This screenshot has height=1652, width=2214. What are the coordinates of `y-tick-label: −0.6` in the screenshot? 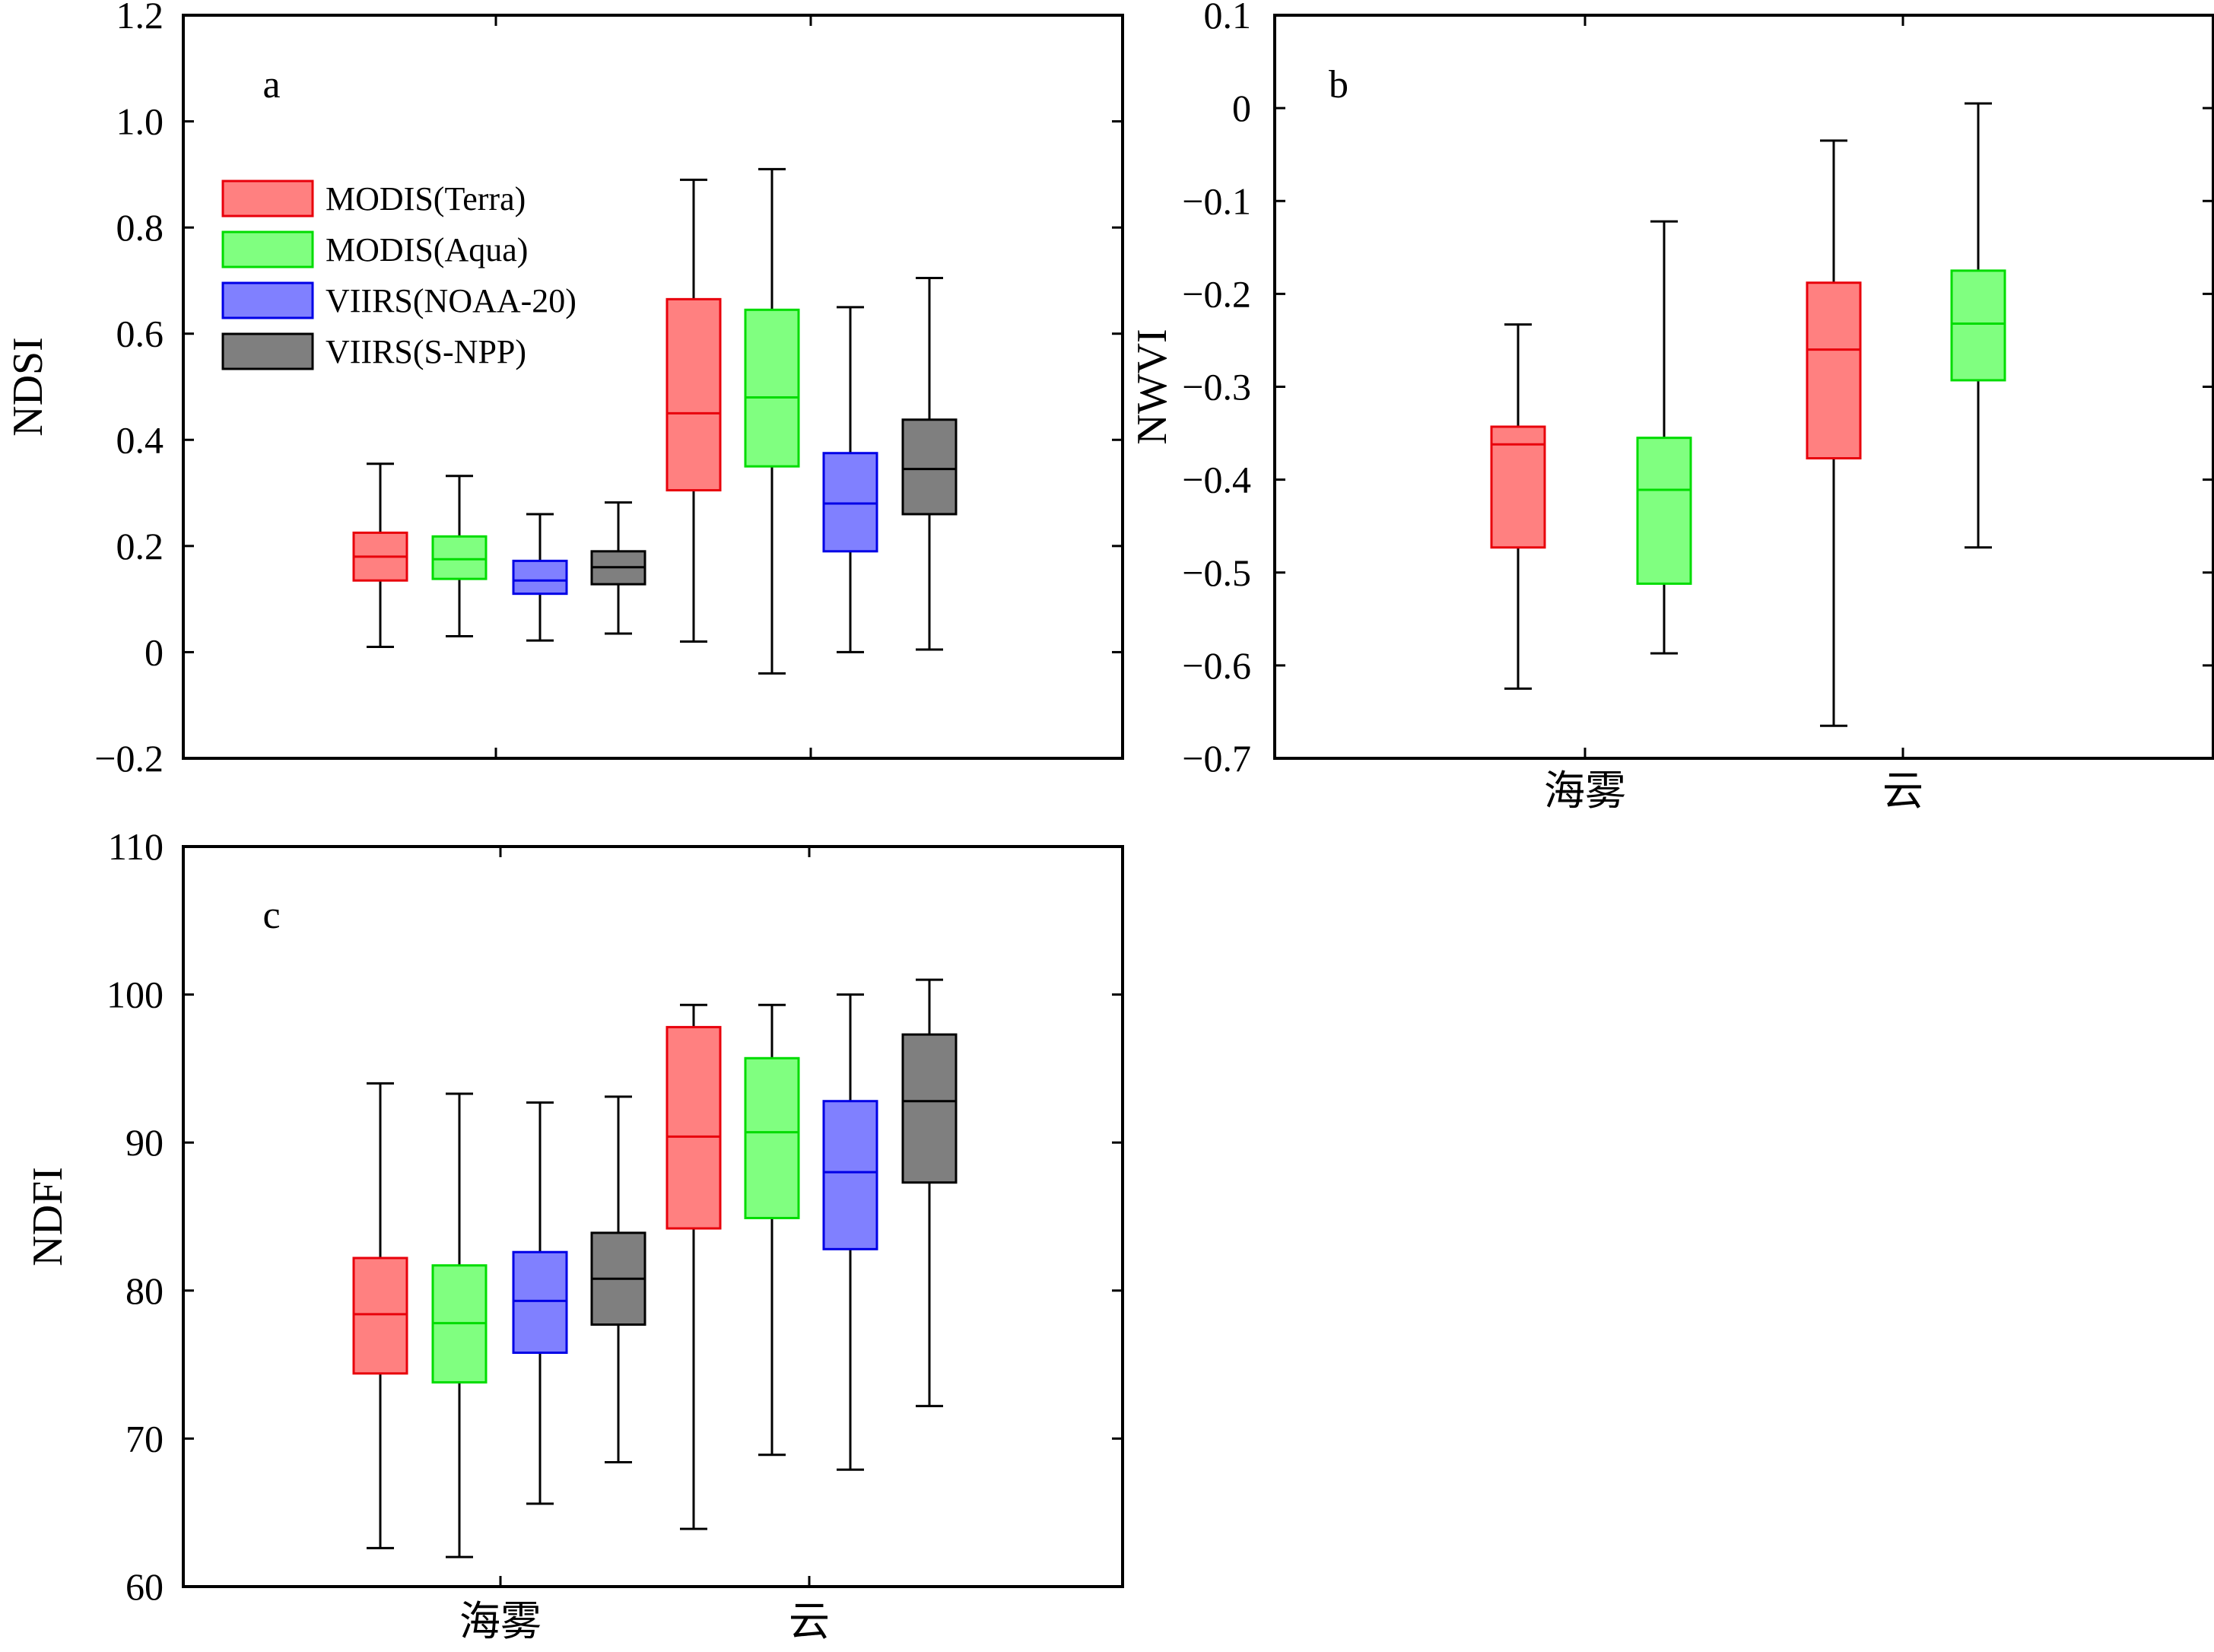 It's located at (1216, 665).